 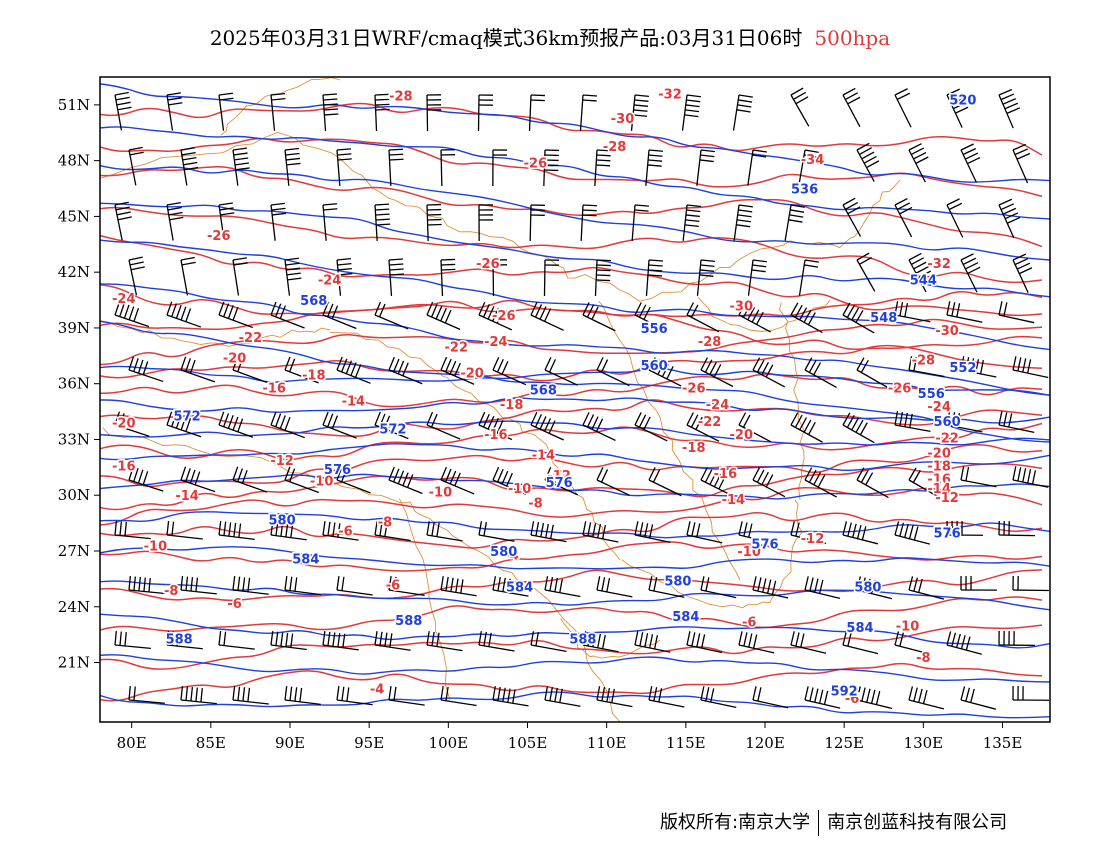 What do you see at coordinates (441, 493) in the screenshot?
I see `temperature-label: -10` at bounding box center [441, 493].